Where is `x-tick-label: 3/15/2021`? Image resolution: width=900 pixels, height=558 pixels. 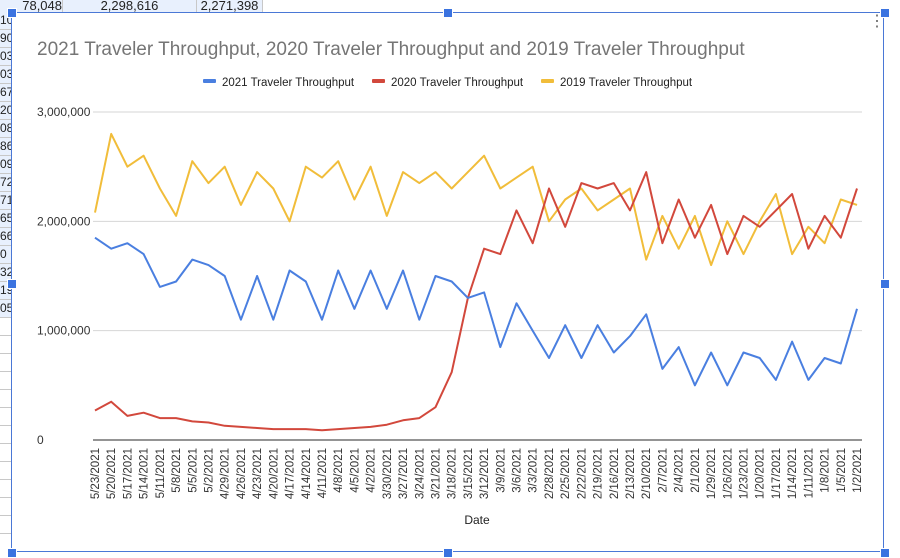 x-tick-label: 3/15/2021 is located at coordinates (469, 473).